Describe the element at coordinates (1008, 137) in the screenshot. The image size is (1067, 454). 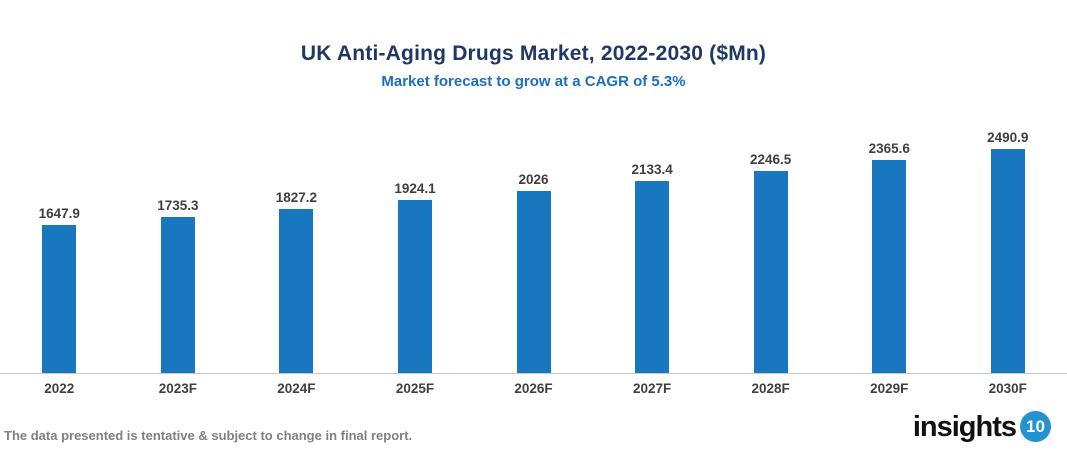
I see `bar-value-label: 2490.9` at that location.